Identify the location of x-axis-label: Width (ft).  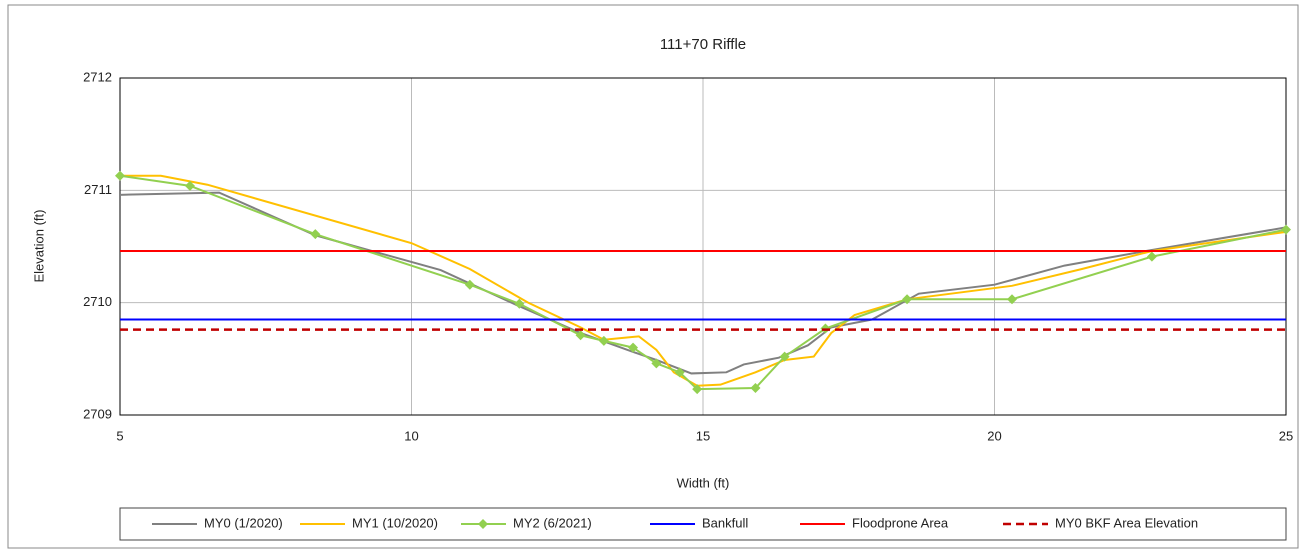
(703, 482).